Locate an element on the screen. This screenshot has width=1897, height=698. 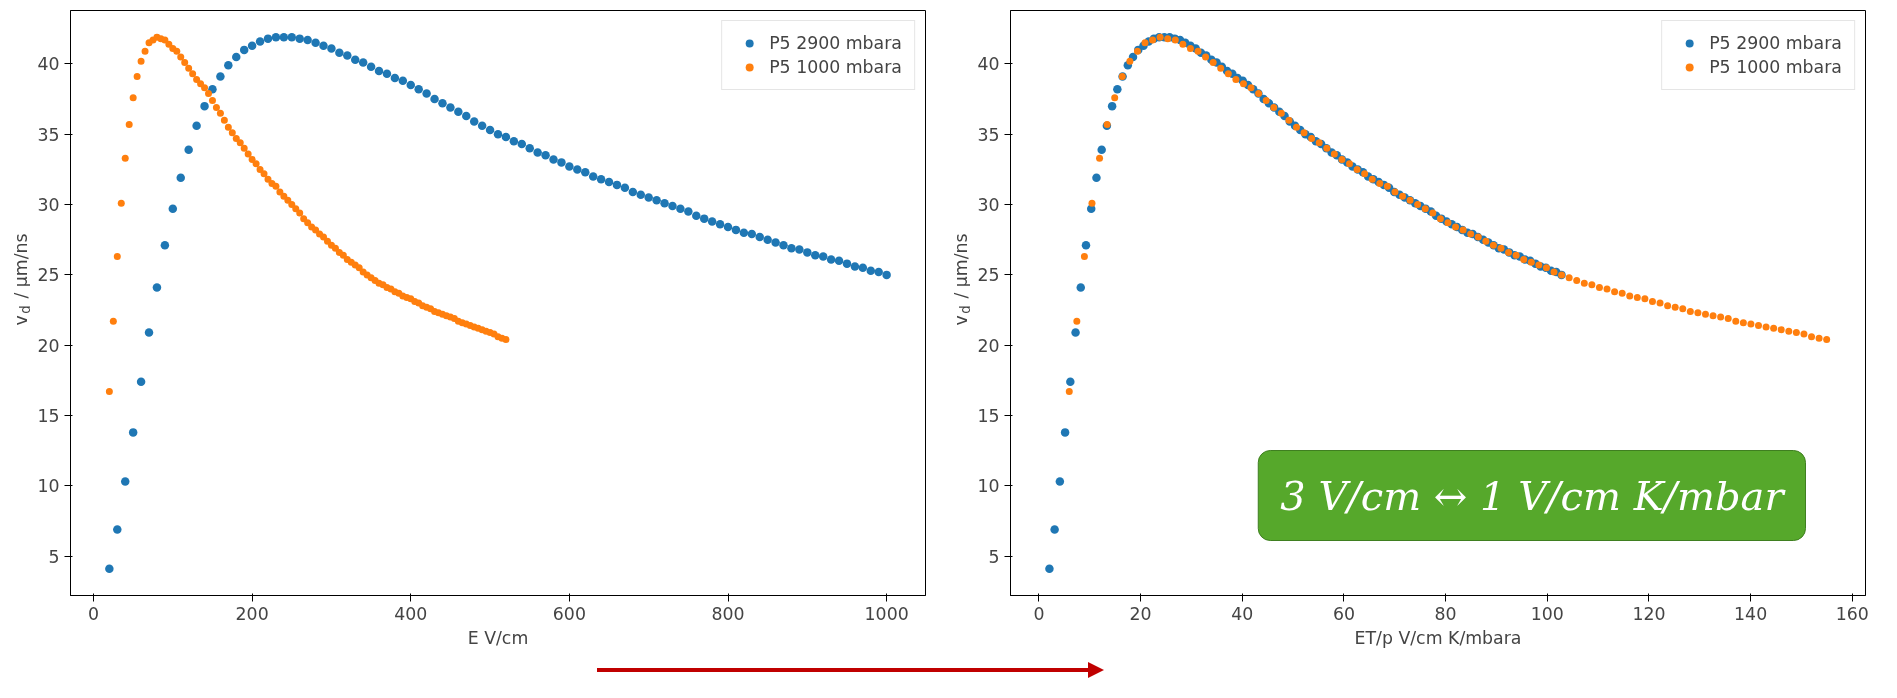
x-tick-label: 60 is located at coordinates (1343, 613).